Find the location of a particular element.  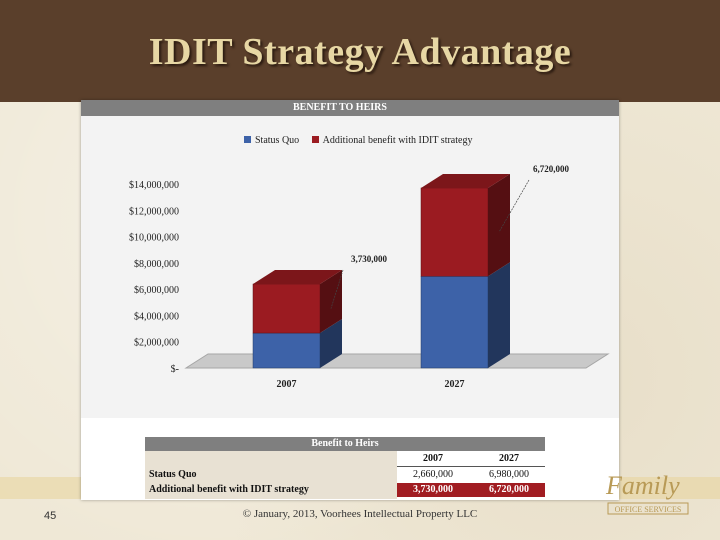

y-tick-label: $10,000,000 is located at coordinates (154, 238).